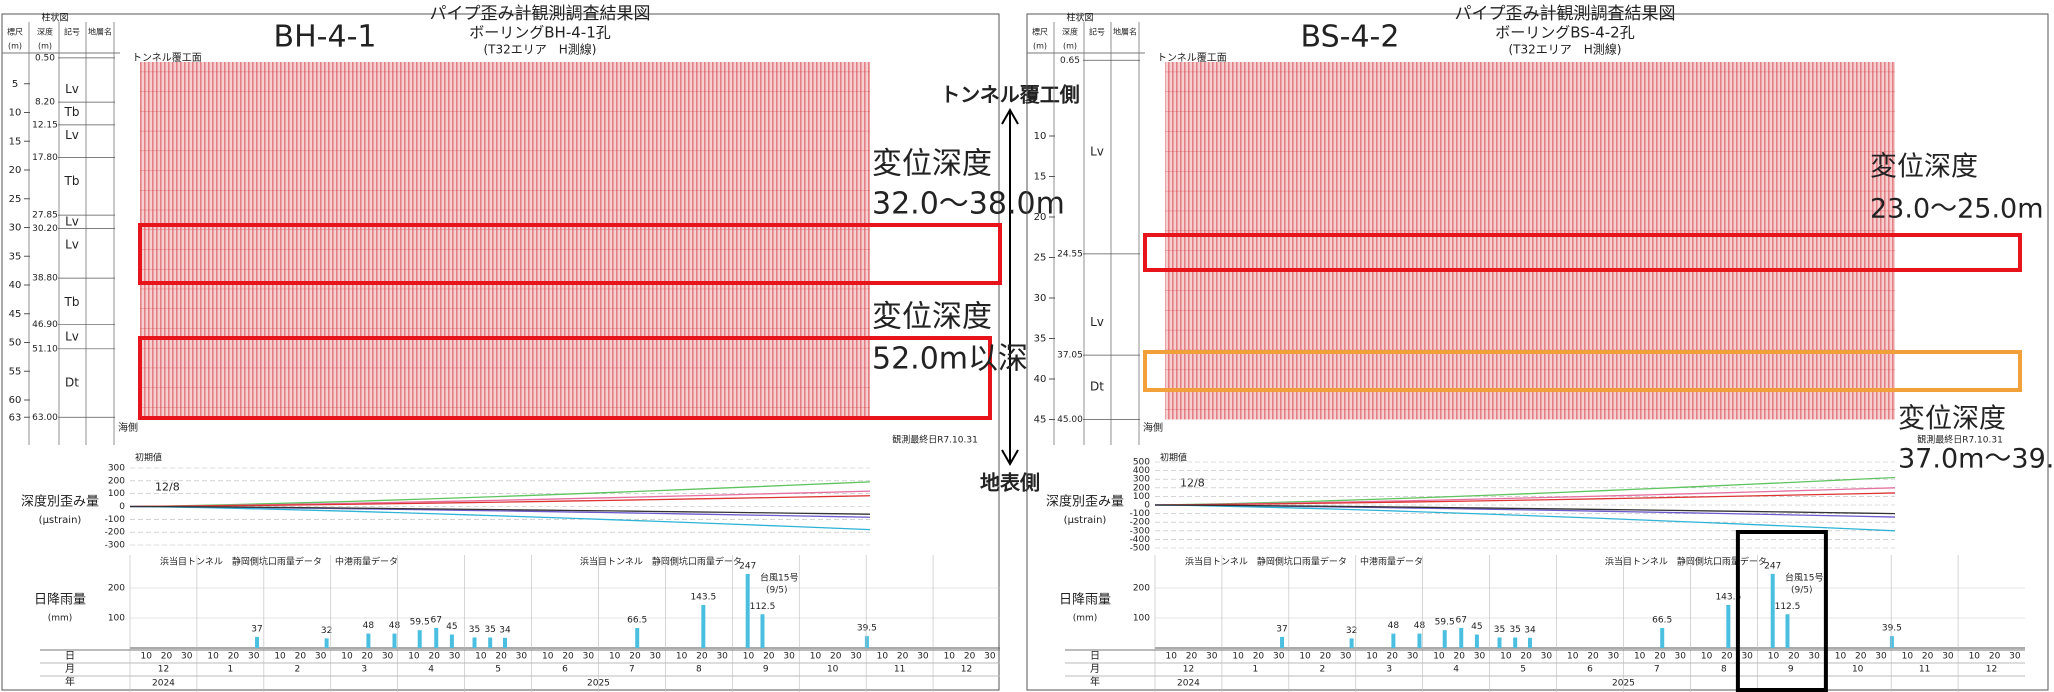 This screenshot has width=2054, height=692. I want to click on rain-value-label: 32, so click(1351, 631).